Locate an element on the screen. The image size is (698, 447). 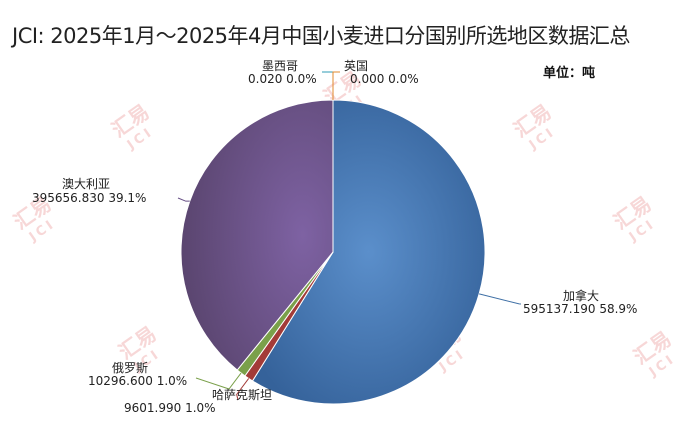
chart-title: JCI: 2025年1月～2025年4月中国小麦进口分国别所选地区数据汇总 is located at coordinates (321, 36).